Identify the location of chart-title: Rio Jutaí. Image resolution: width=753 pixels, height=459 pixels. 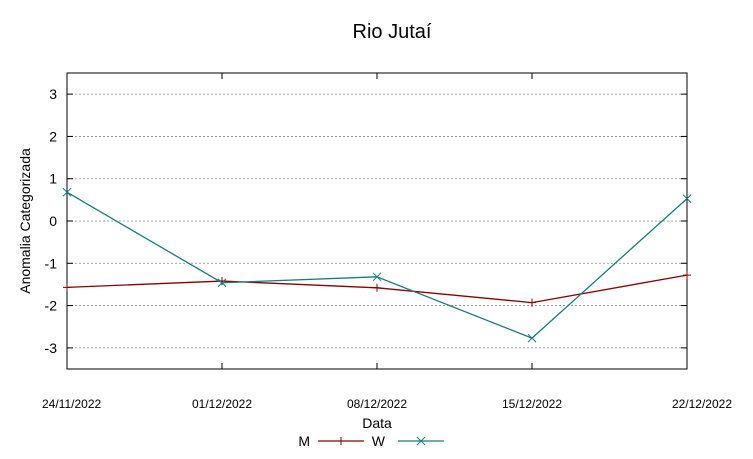
(392, 32).